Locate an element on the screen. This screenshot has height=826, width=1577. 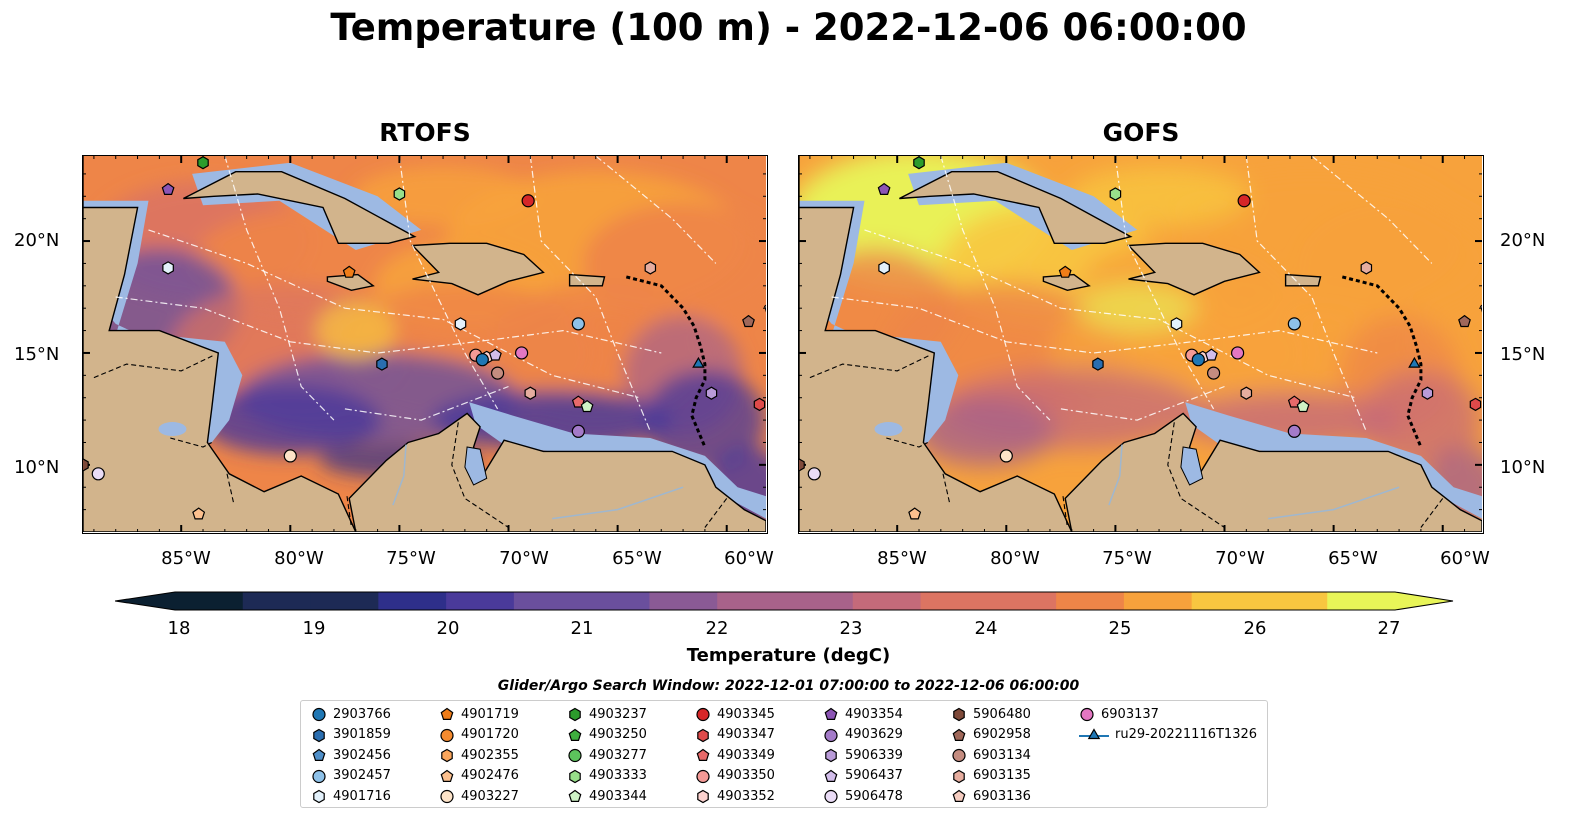
legend-label: 4903350 is located at coordinates (746, 775).